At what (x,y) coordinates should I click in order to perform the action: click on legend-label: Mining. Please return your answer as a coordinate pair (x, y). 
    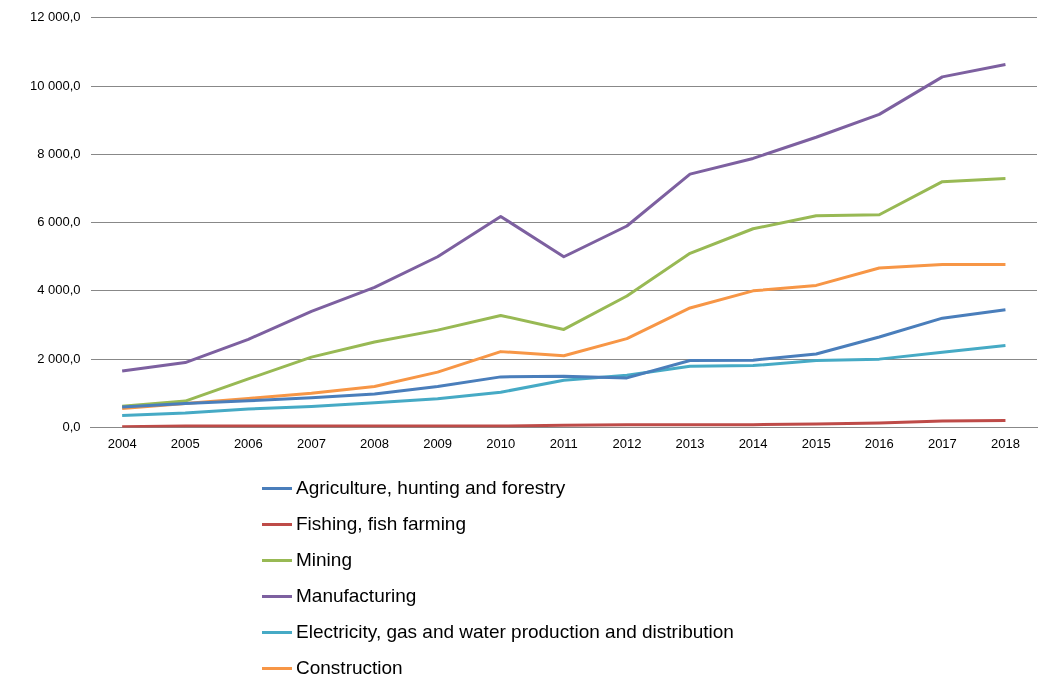
    Looking at the image, I should click on (324, 560).